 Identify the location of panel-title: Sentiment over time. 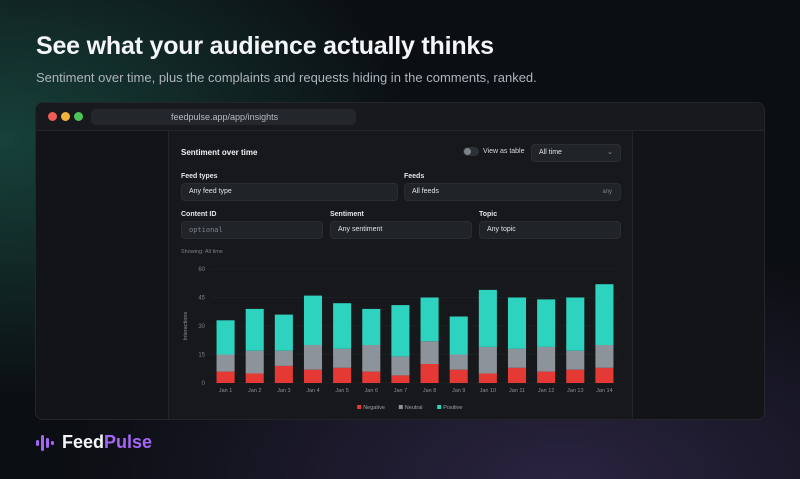
(219, 152).